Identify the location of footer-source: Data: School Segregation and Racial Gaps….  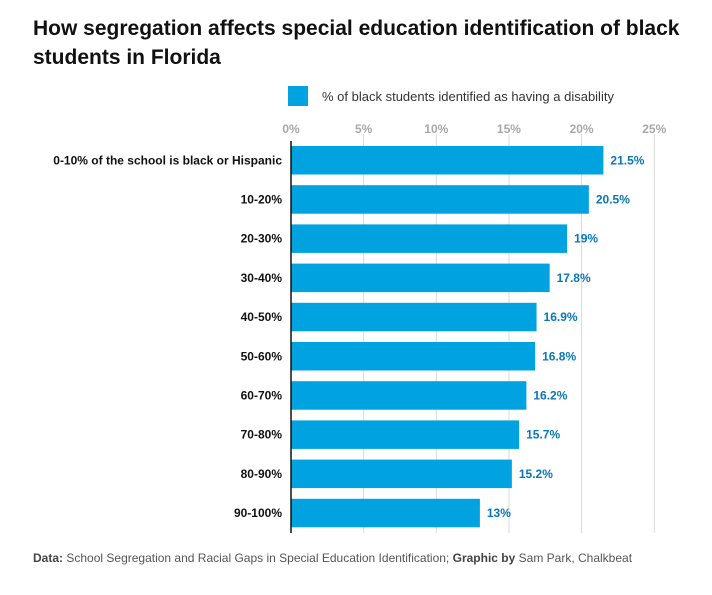
(332, 558).